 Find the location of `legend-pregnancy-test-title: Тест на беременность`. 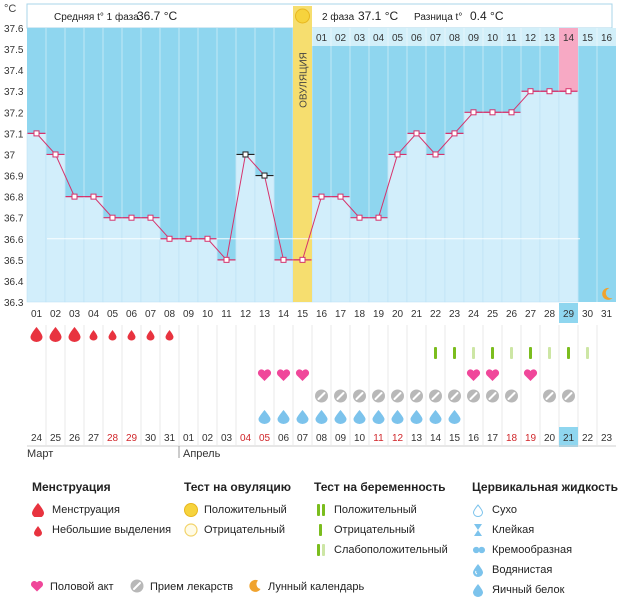

legend-pregnancy-test-title: Тест на беременность is located at coordinates (380, 487).